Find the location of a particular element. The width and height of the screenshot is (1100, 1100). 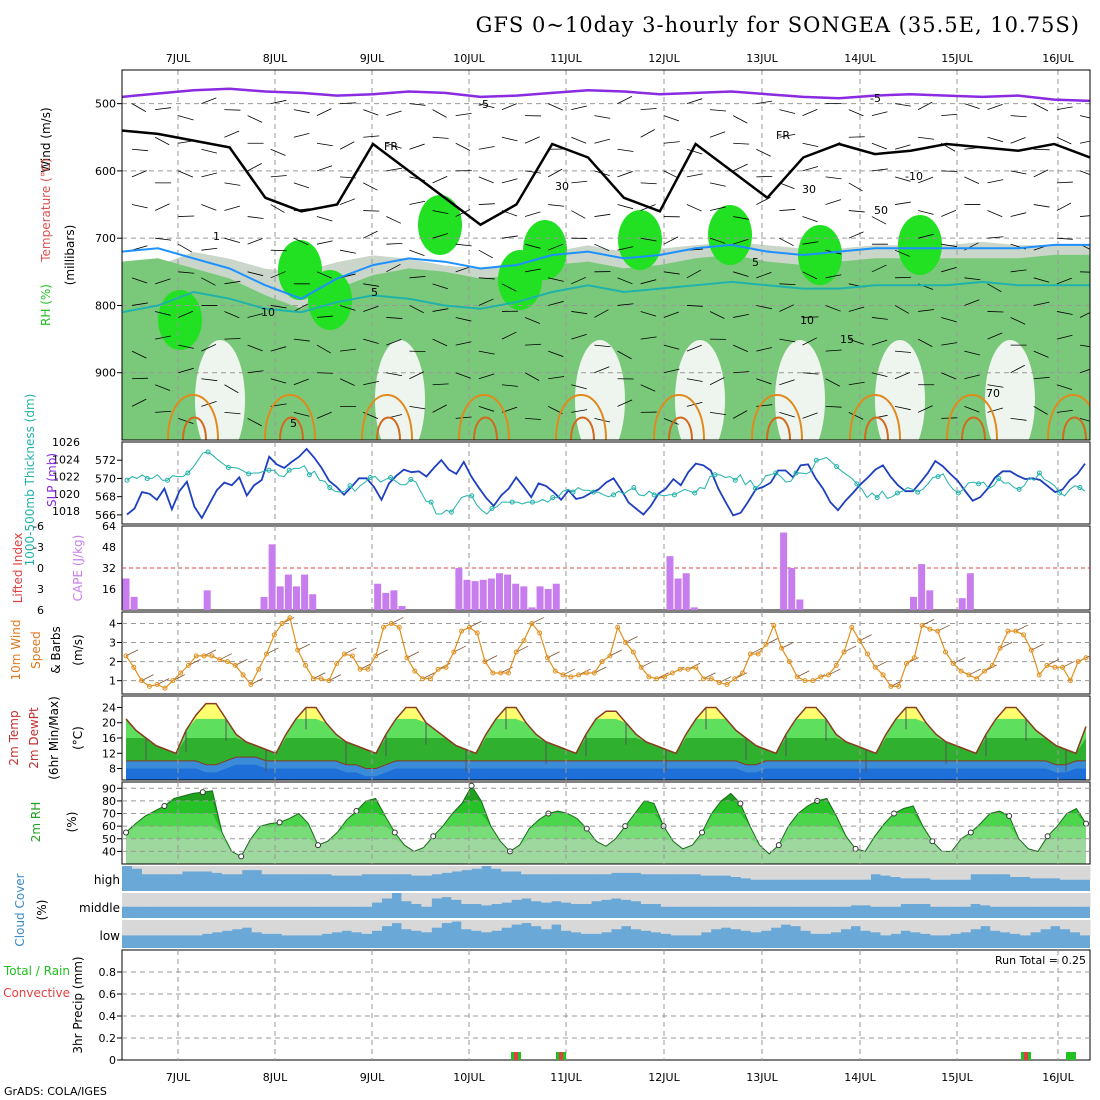

y-axis-label-right: CAPE (J/kg) is located at coordinates (78, 568).